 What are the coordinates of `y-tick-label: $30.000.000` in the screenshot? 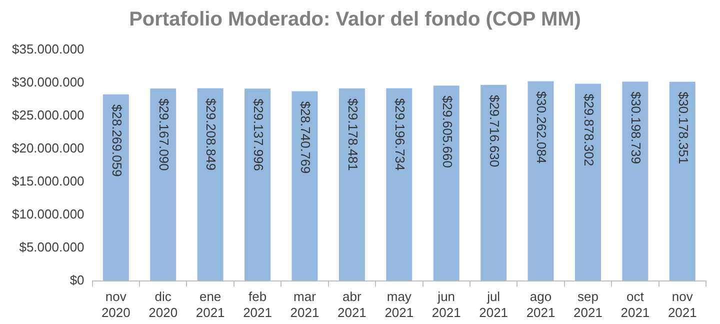 It's located at (48, 82).